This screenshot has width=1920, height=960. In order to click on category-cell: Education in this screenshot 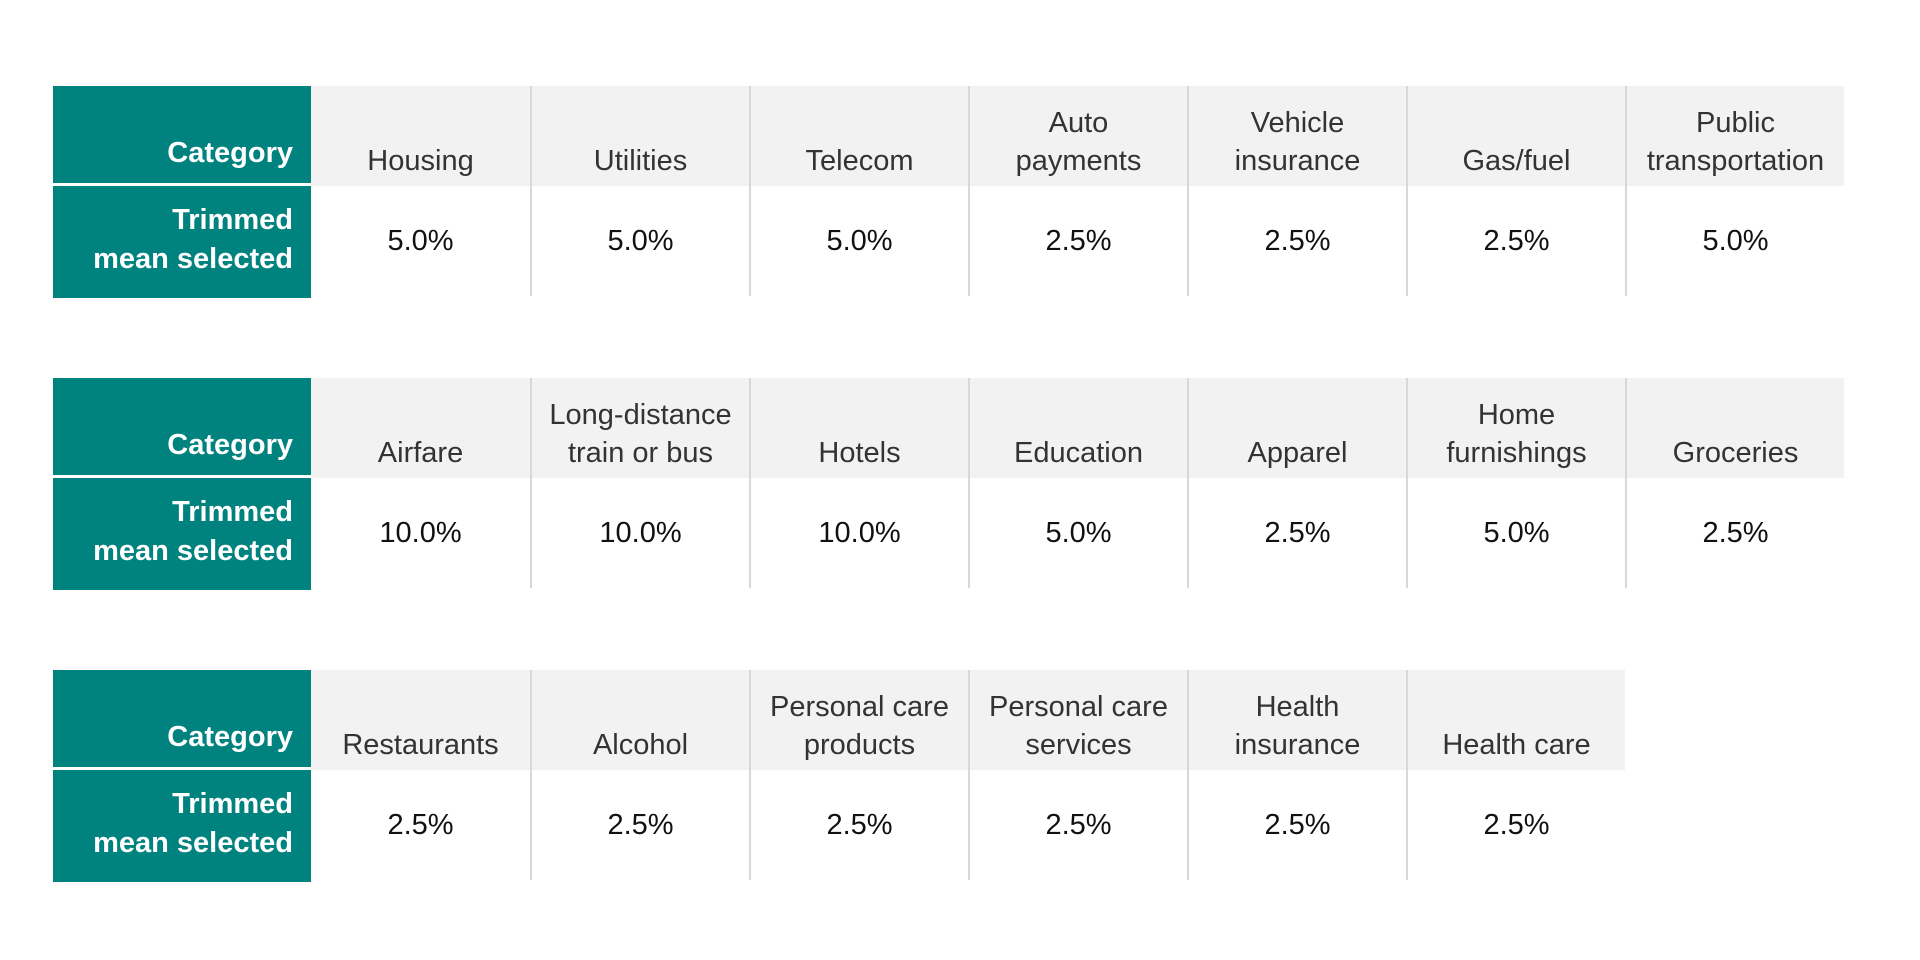, I will do `click(1077, 428)`.